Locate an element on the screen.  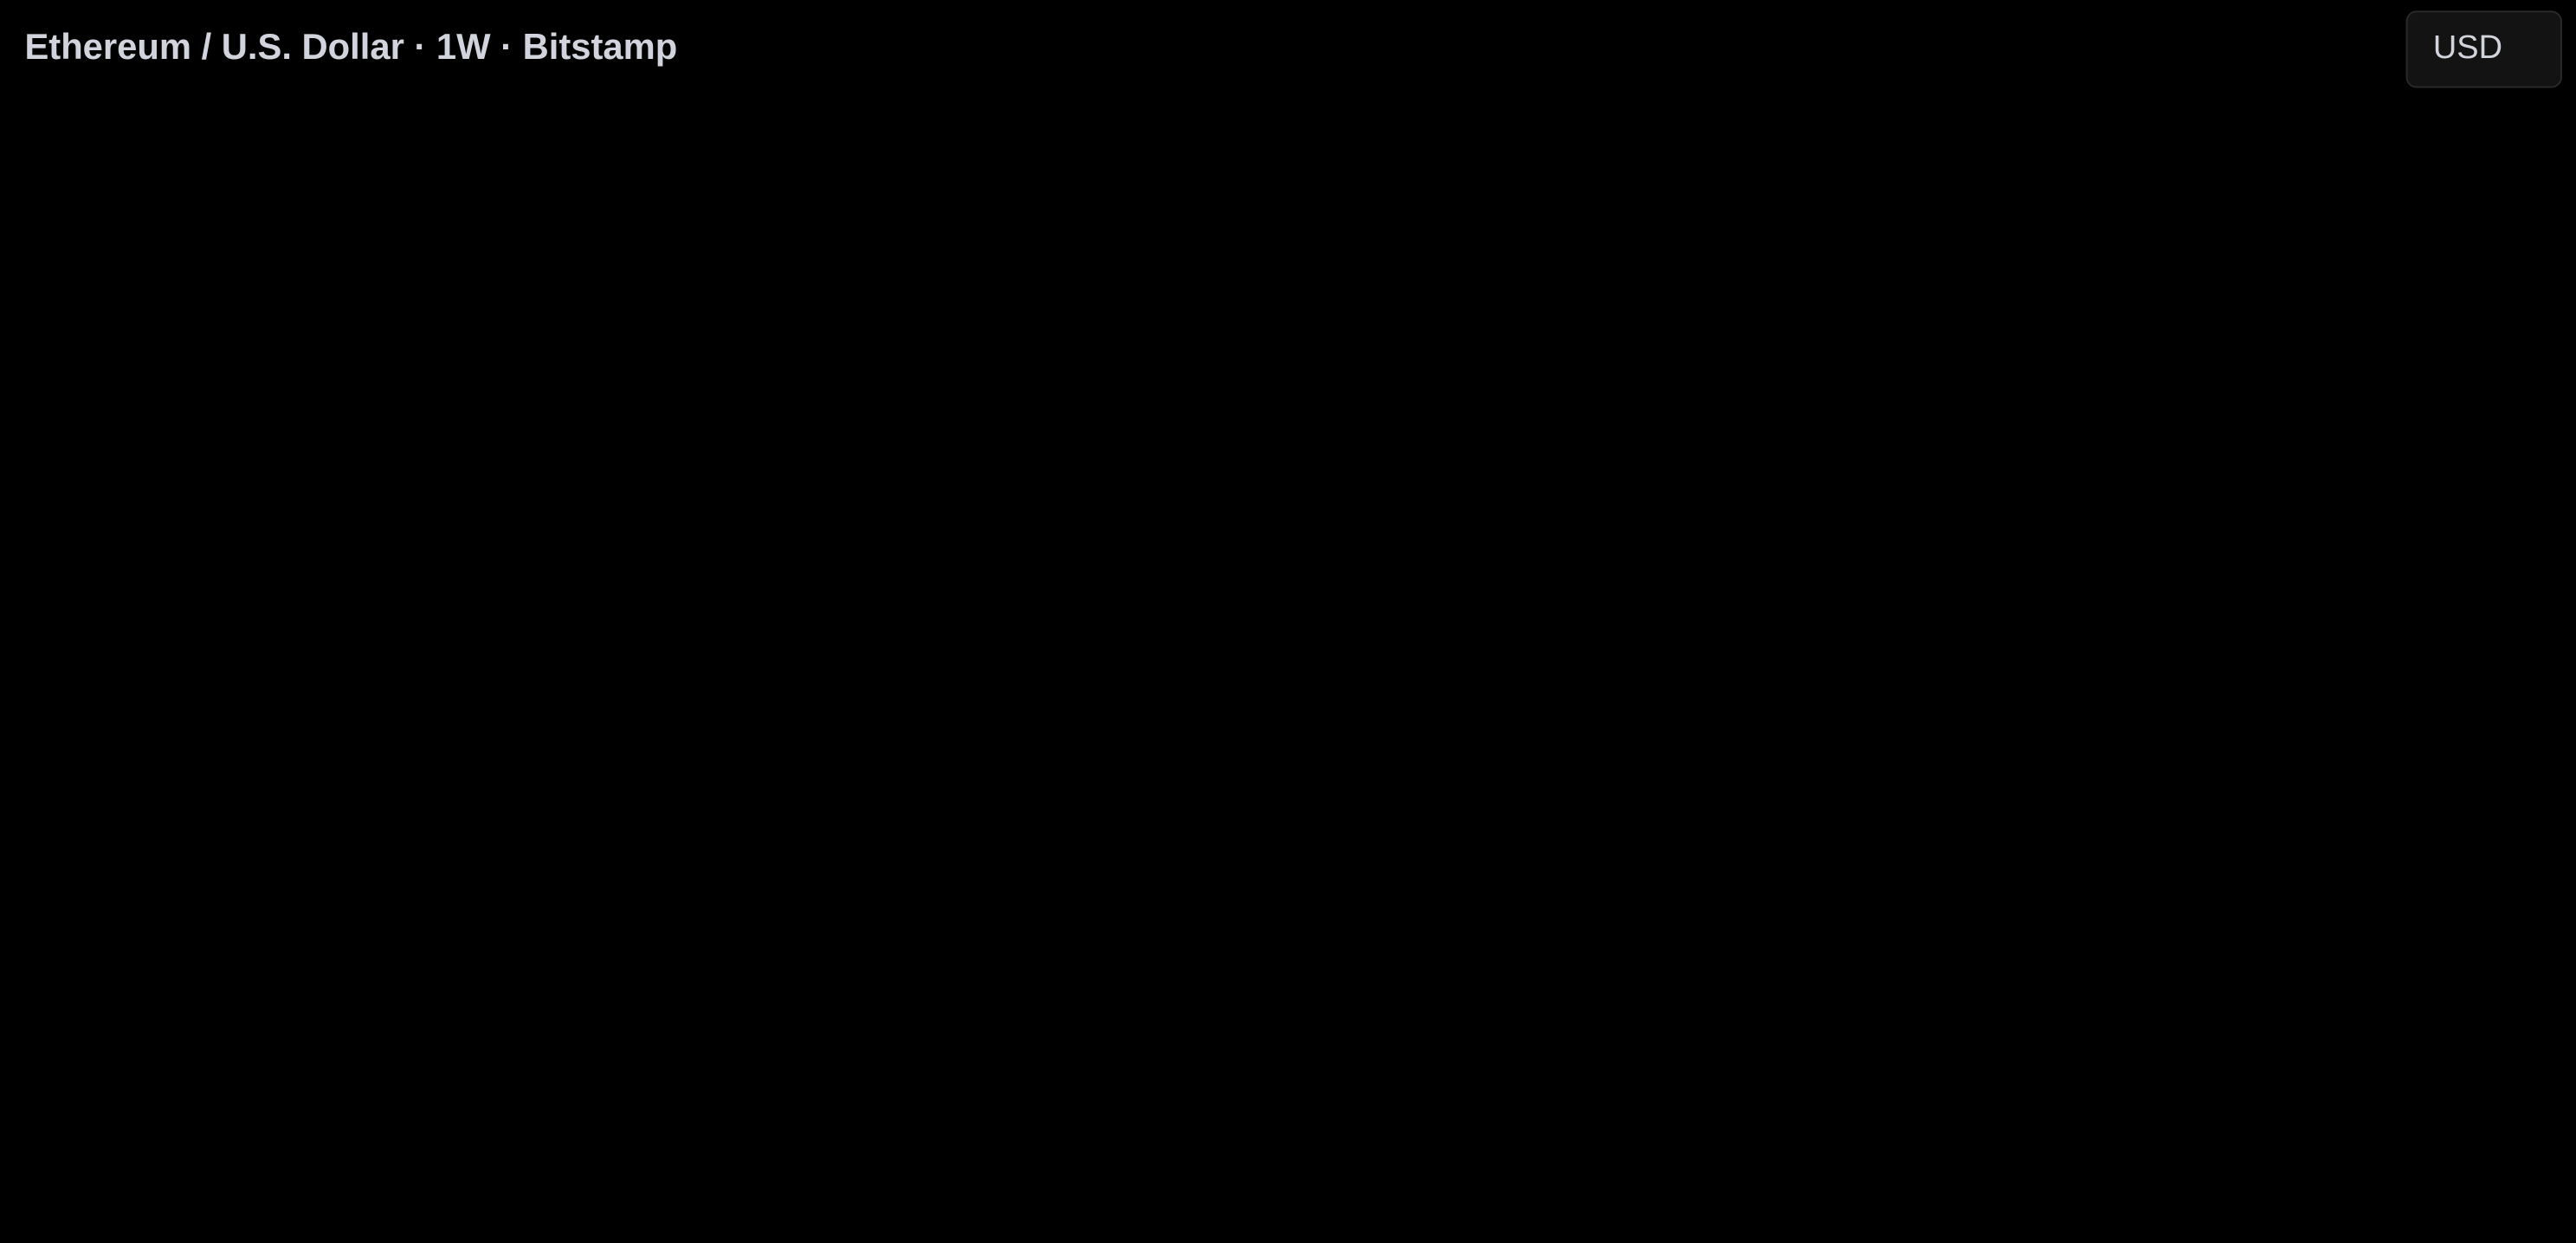
currency-button is located at coordinates (2483, 49).